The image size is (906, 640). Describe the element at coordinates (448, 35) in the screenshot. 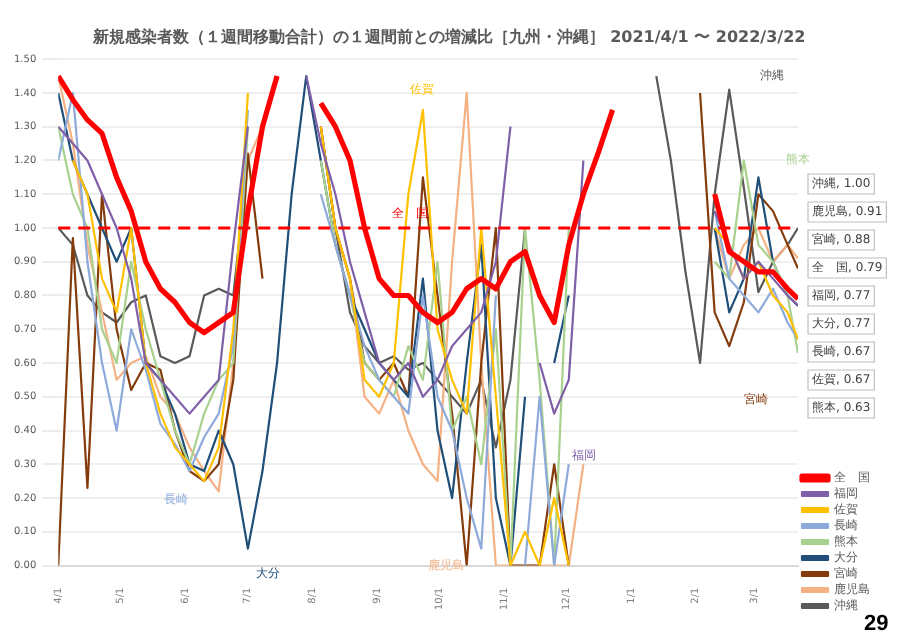

I see `chart-title: 新規感染者数（１週間移動合計）の１週間前との増減比［九州・沖縄］ 2021/4/1 〜 2022/3/22` at that location.